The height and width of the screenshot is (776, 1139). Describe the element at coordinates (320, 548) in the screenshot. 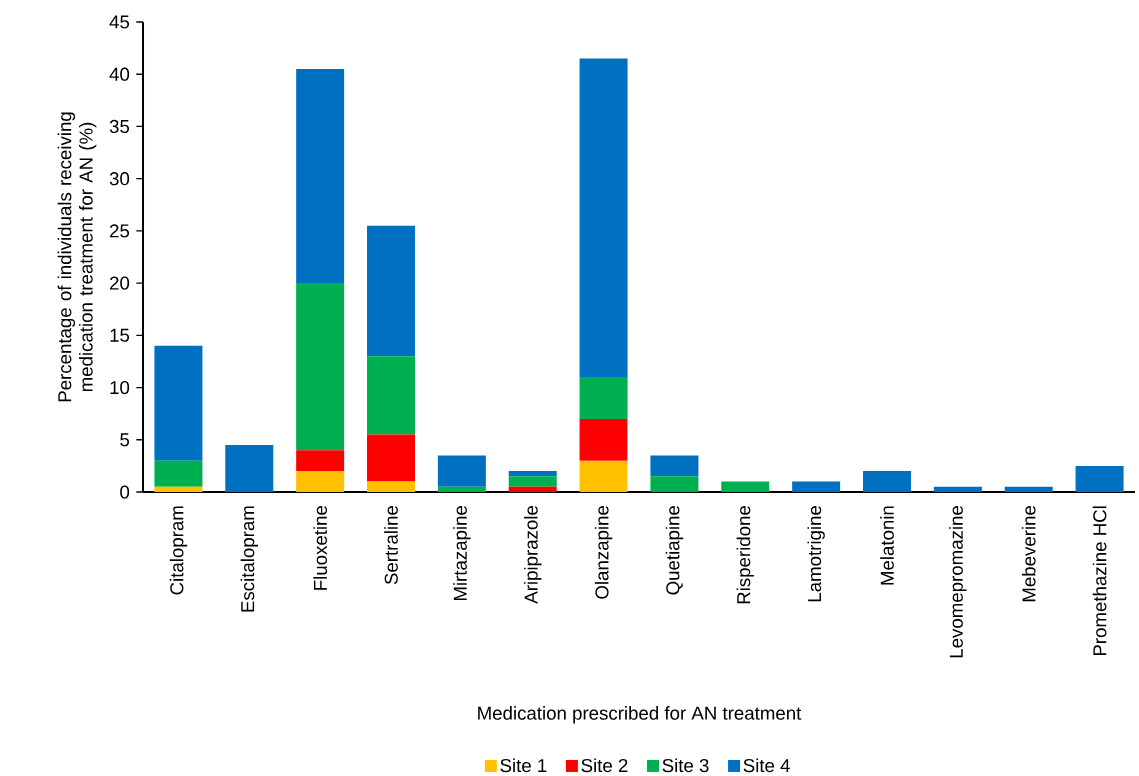

I see `x-tick-label: Fluoxetine` at that location.